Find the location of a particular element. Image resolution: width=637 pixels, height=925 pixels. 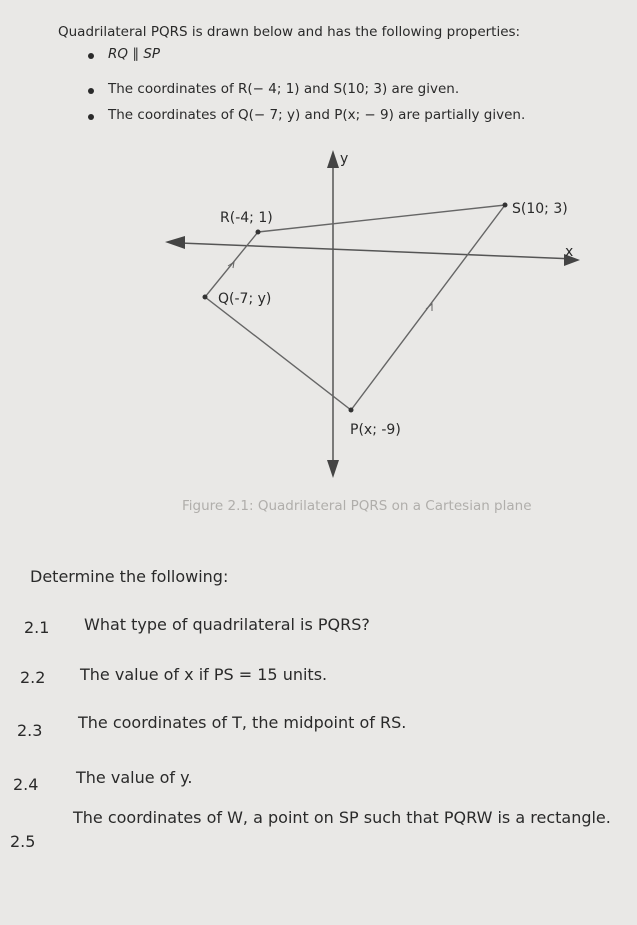

question-number: 2.2 is located at coordinates (33, 677).